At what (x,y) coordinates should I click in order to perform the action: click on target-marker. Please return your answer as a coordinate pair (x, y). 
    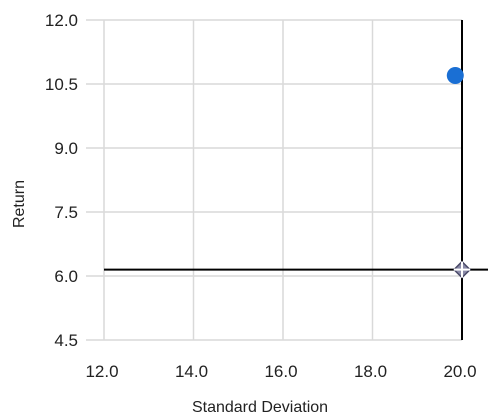
    Looking at the image, I should click on (462, 269).